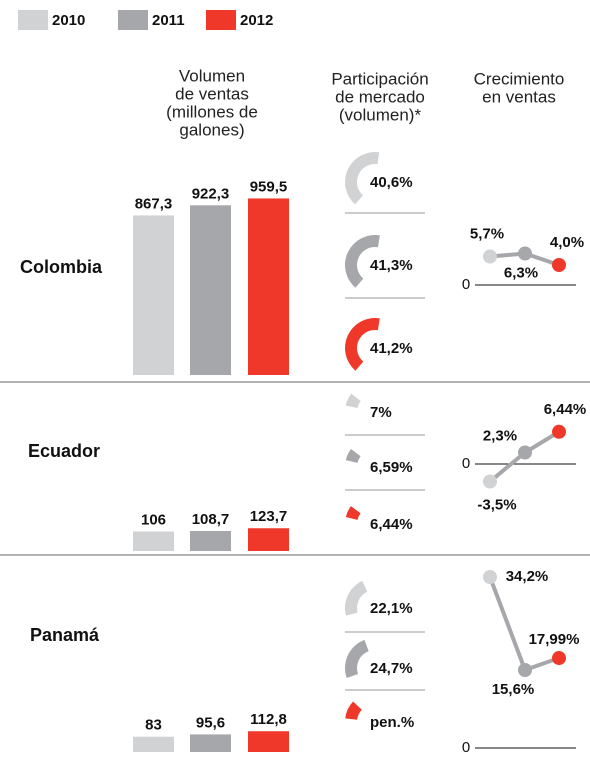  I want to click on share-label: 7%, so click(381, 412).